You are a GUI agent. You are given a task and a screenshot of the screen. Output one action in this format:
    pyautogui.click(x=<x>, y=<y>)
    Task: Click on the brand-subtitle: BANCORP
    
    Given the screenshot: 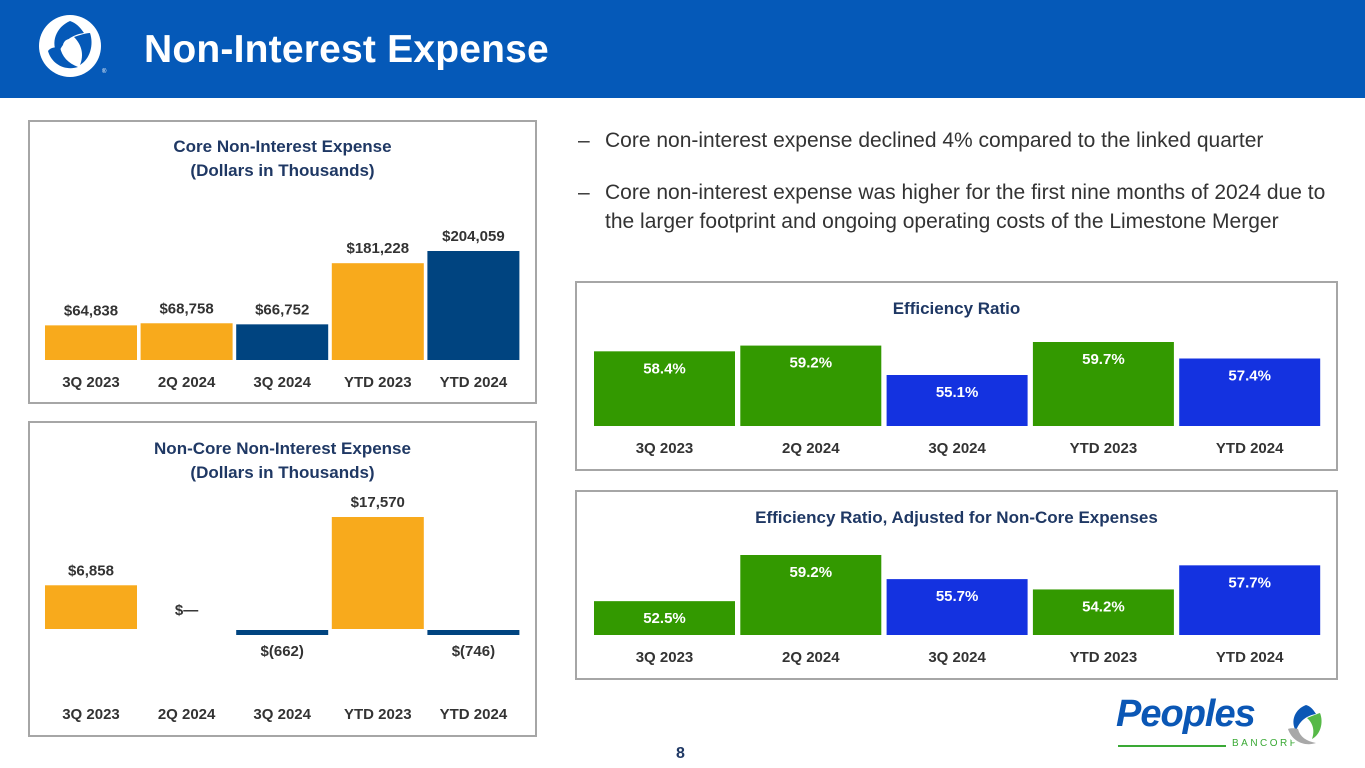 What is the action you would take?
    pyautogui.click(x=1265, y=743)
    